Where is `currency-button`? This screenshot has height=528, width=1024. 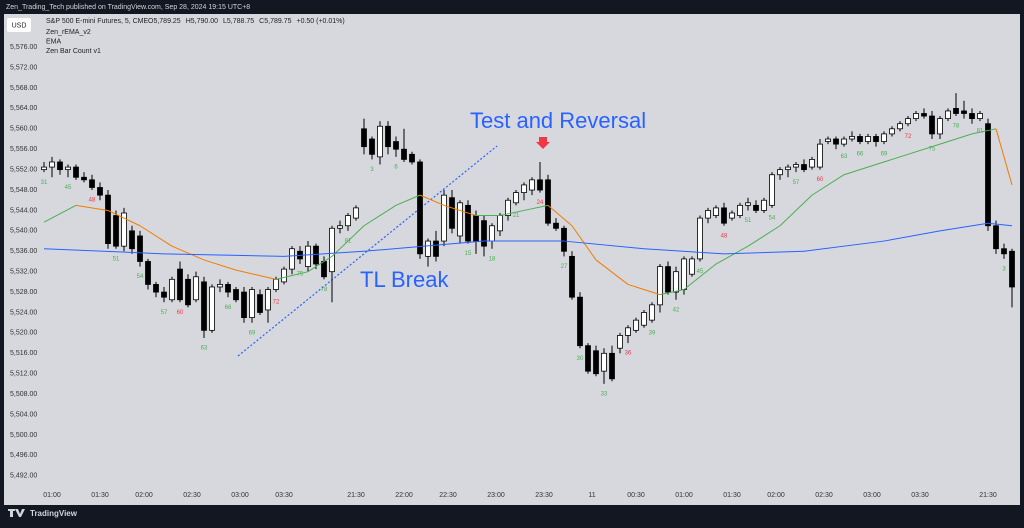 currency-button is located at coordinates (19, 25).